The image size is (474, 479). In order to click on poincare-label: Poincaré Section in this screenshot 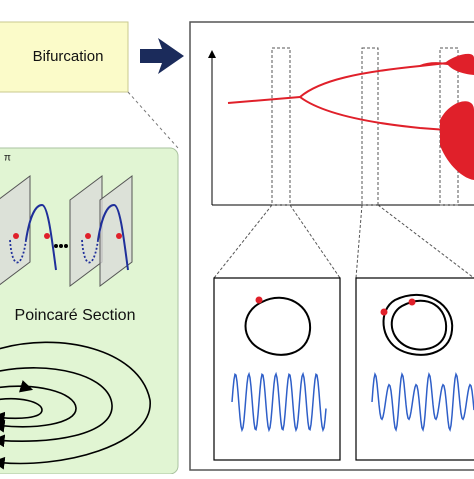, I will do `click(75, 315)`.